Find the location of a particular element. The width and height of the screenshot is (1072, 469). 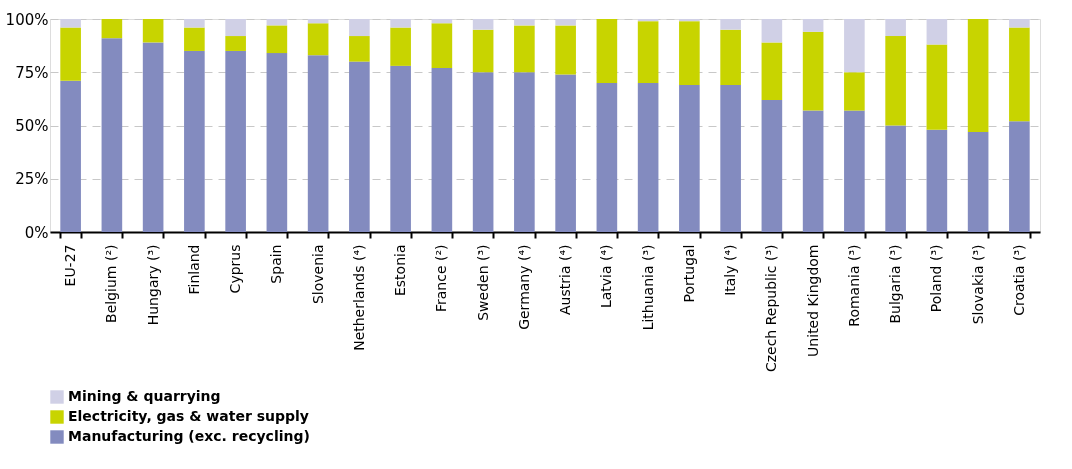

x-tick-label: Czech Republic (³) is located at coordinates (771, 308).